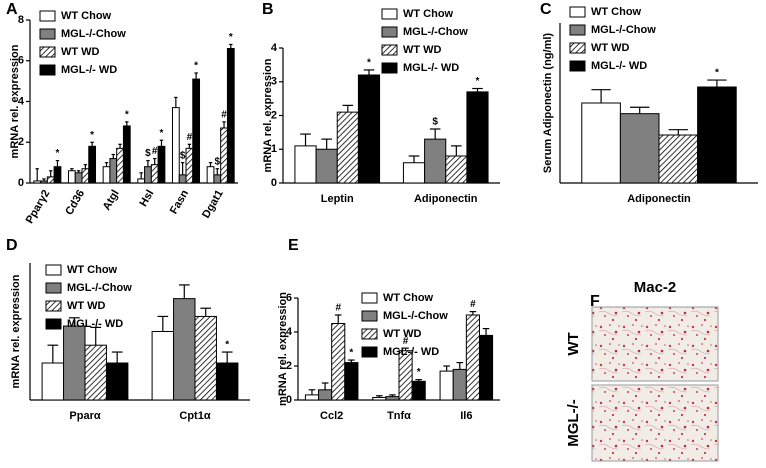 The height and width of the screenshot is (468, 766). Describe the element at coordinates (595, 301) in the screenshot. I see `panel-label: F` at that location.